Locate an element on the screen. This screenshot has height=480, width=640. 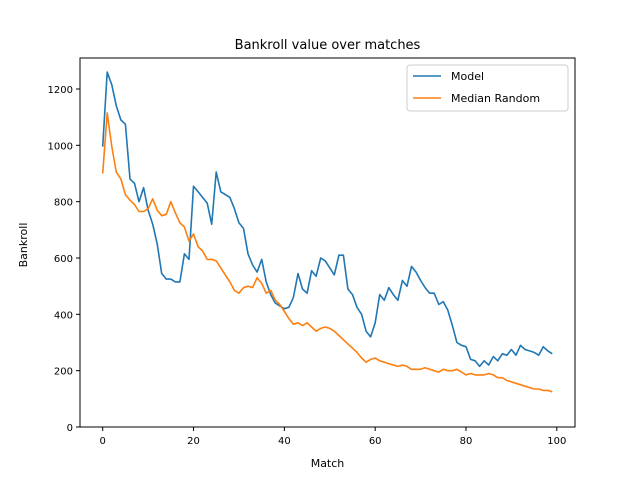
y-tick-label: 600 is located at coordinates (63, 259).